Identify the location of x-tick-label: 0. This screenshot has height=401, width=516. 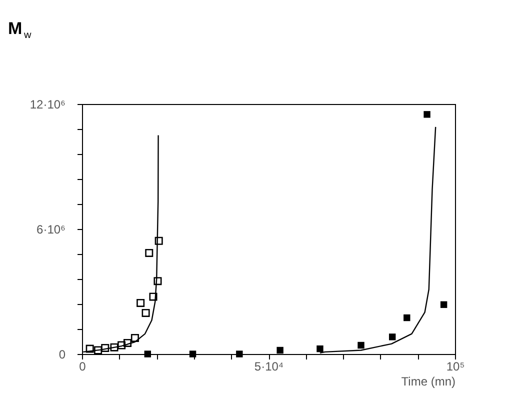
(82, 367).